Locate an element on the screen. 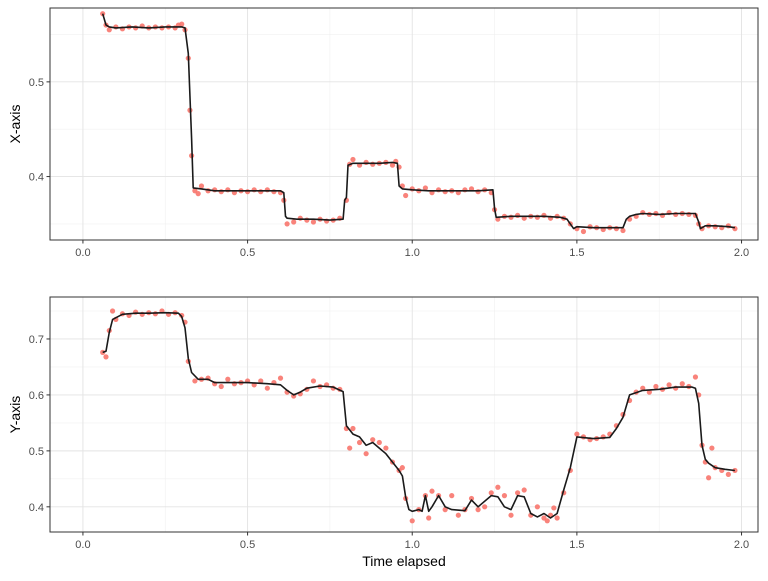 The width and height of the screenshot is (768, 581). y-tick-label: 0.6 is located at coordinates (36, 396).